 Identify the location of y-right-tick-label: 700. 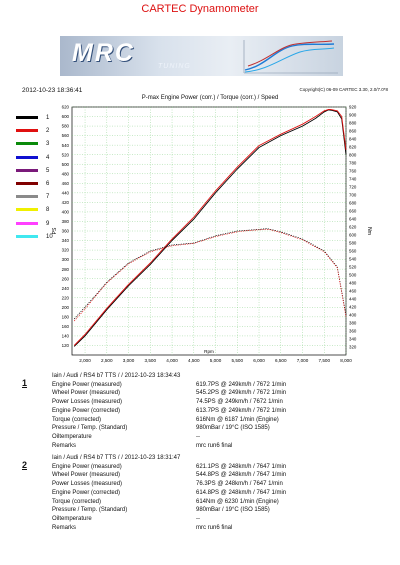
(353, 195).